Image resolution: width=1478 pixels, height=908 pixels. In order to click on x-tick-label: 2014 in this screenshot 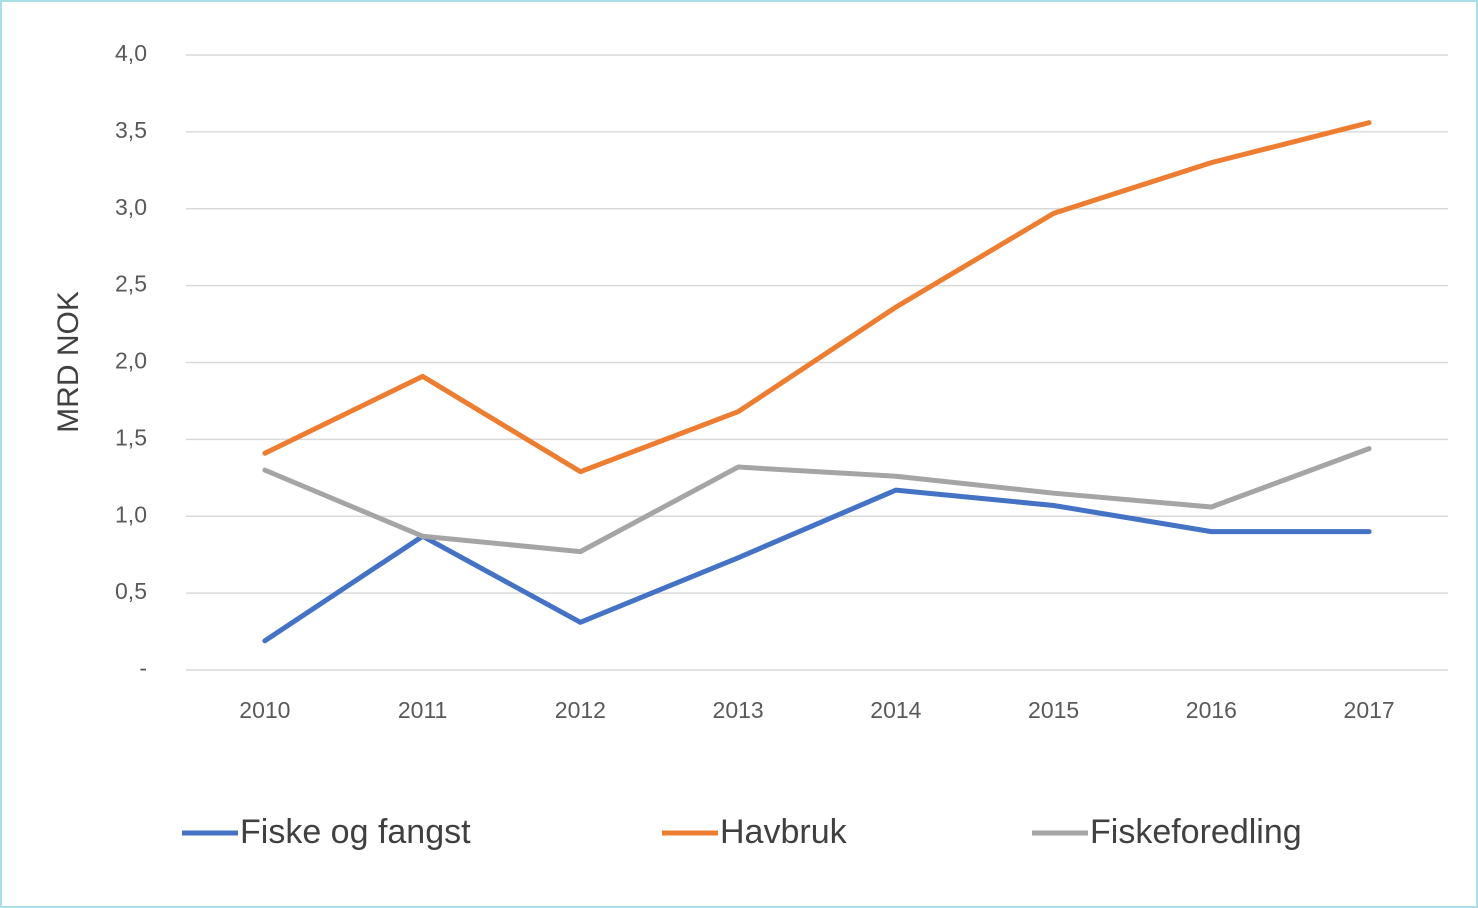, I will do `click(895, 710)`.